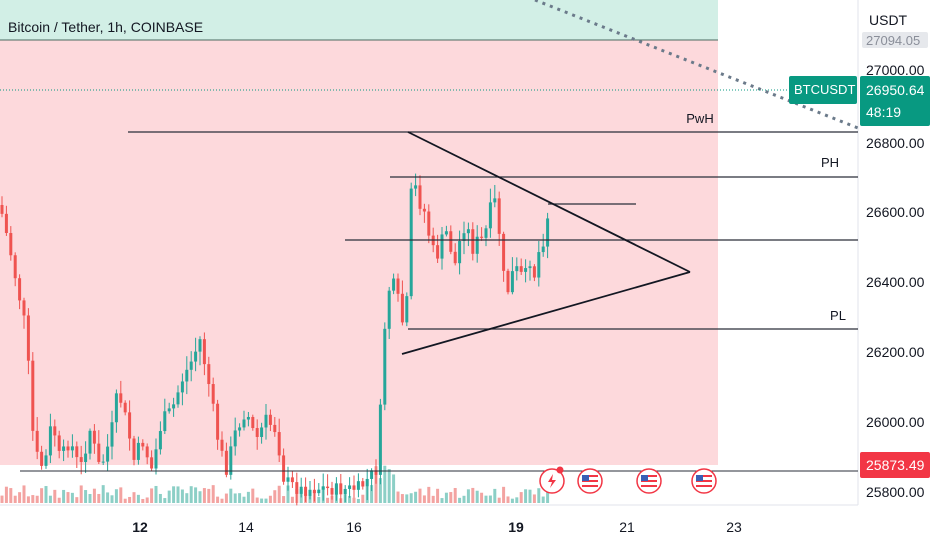 This screenshot has height=555, width=932. Describe the element at coordinates (895, 492) in the screenshot. I see `price-tick-label: 25800.00` at that location.